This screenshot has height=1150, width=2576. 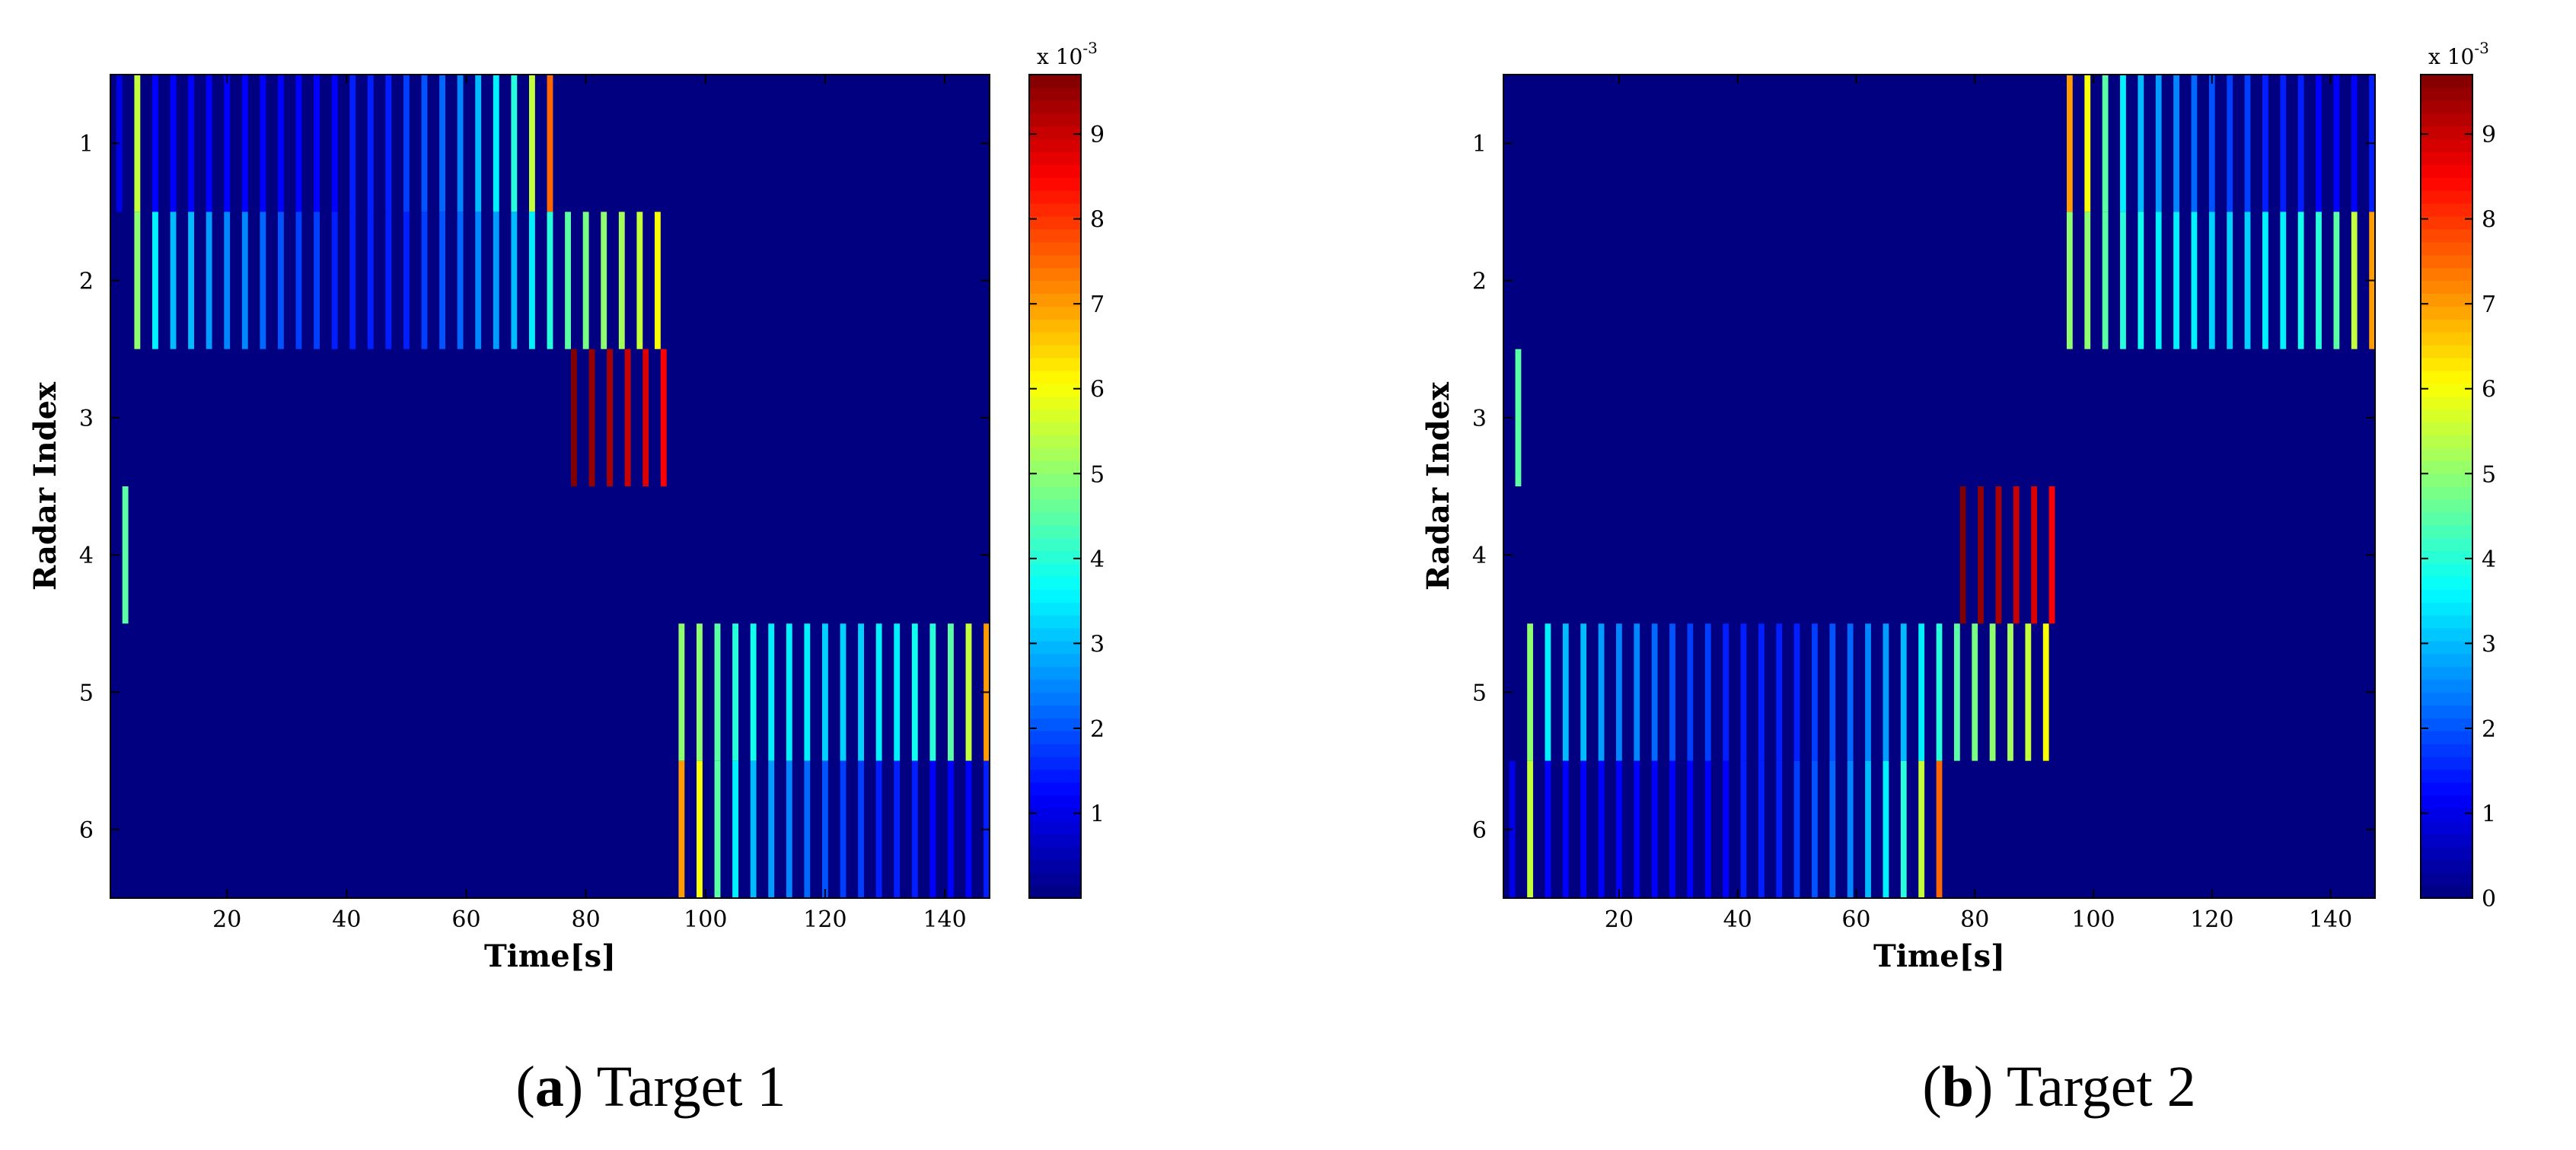 I want to click on caption-a-letter: a, so click(x=549, y=1087).